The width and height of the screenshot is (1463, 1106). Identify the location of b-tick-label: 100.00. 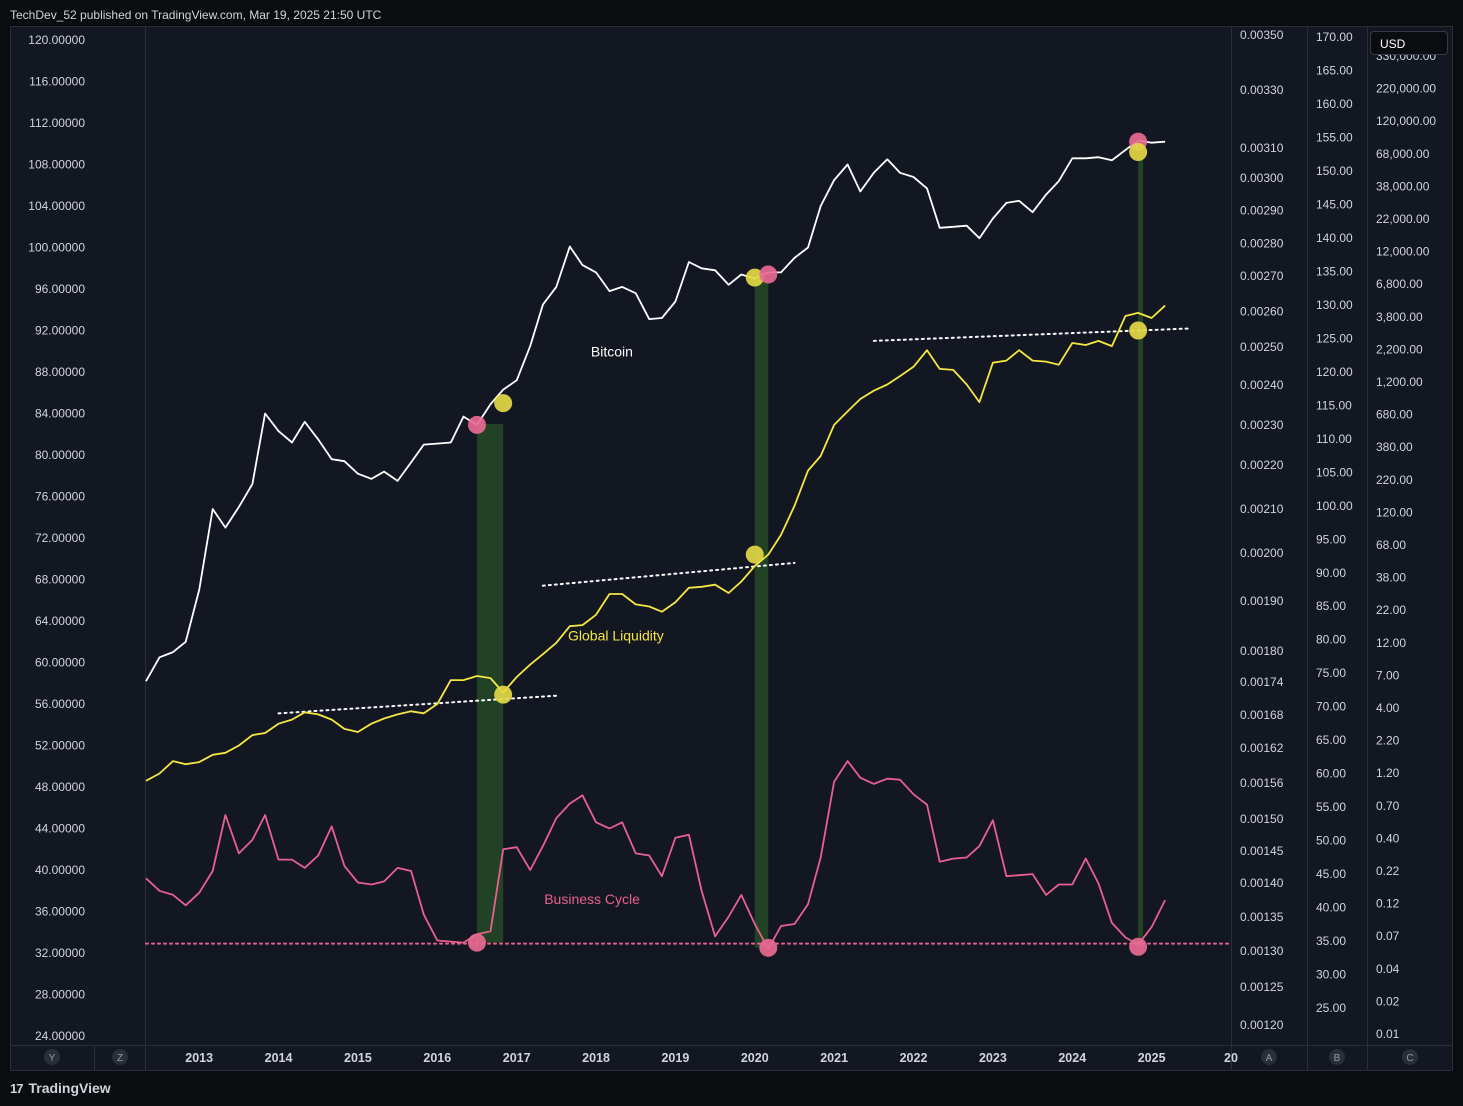
(1334, 506).